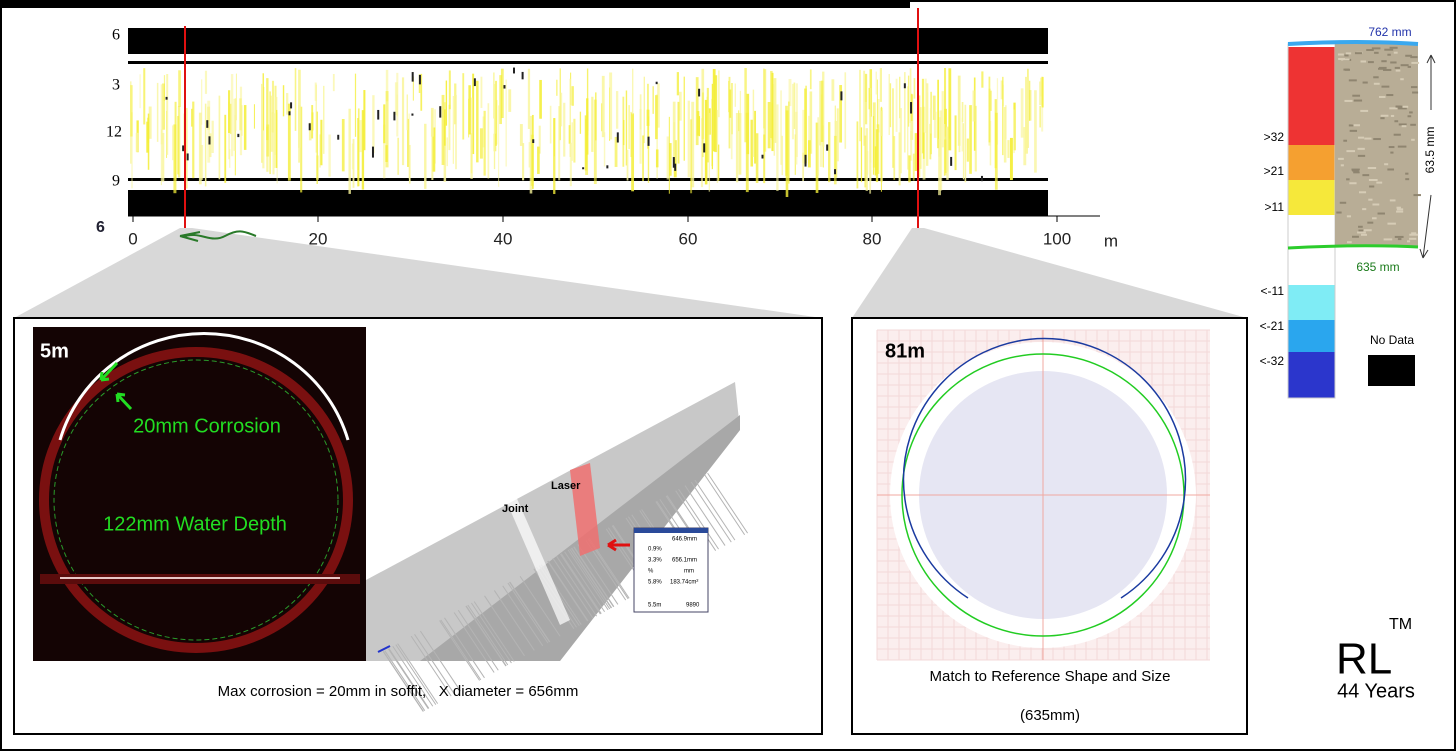  Describe the element at coordinates (688, 238) in the screenshot. I see `x-tick-label: 60` at that location.